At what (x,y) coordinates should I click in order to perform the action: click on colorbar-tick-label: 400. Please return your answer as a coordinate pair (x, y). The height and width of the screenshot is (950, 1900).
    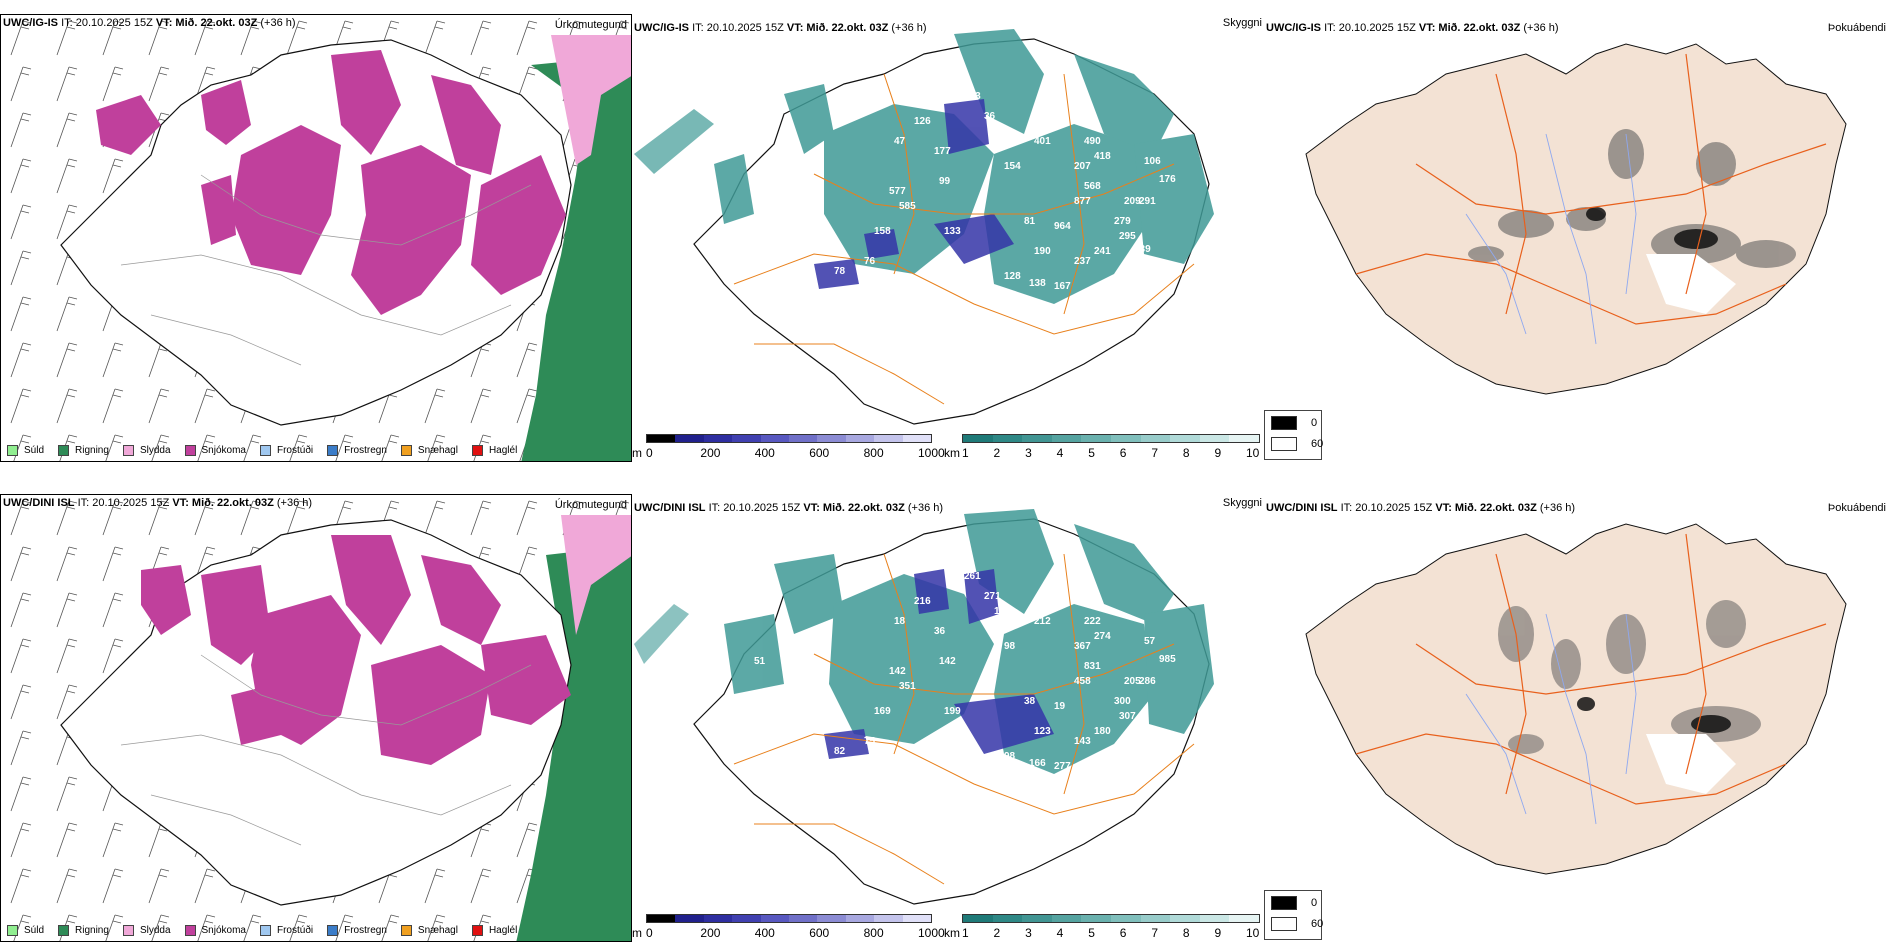
    Looking at the image, I should click on (764, 933).